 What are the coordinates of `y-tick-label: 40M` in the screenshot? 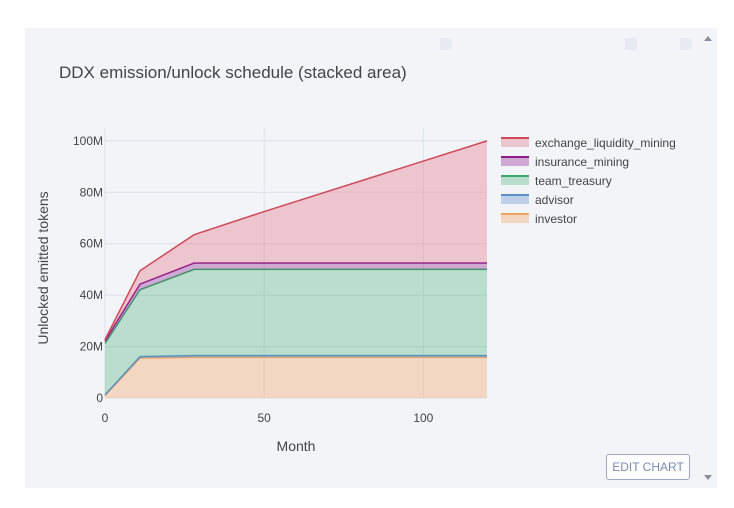 It's located at (91, 295).